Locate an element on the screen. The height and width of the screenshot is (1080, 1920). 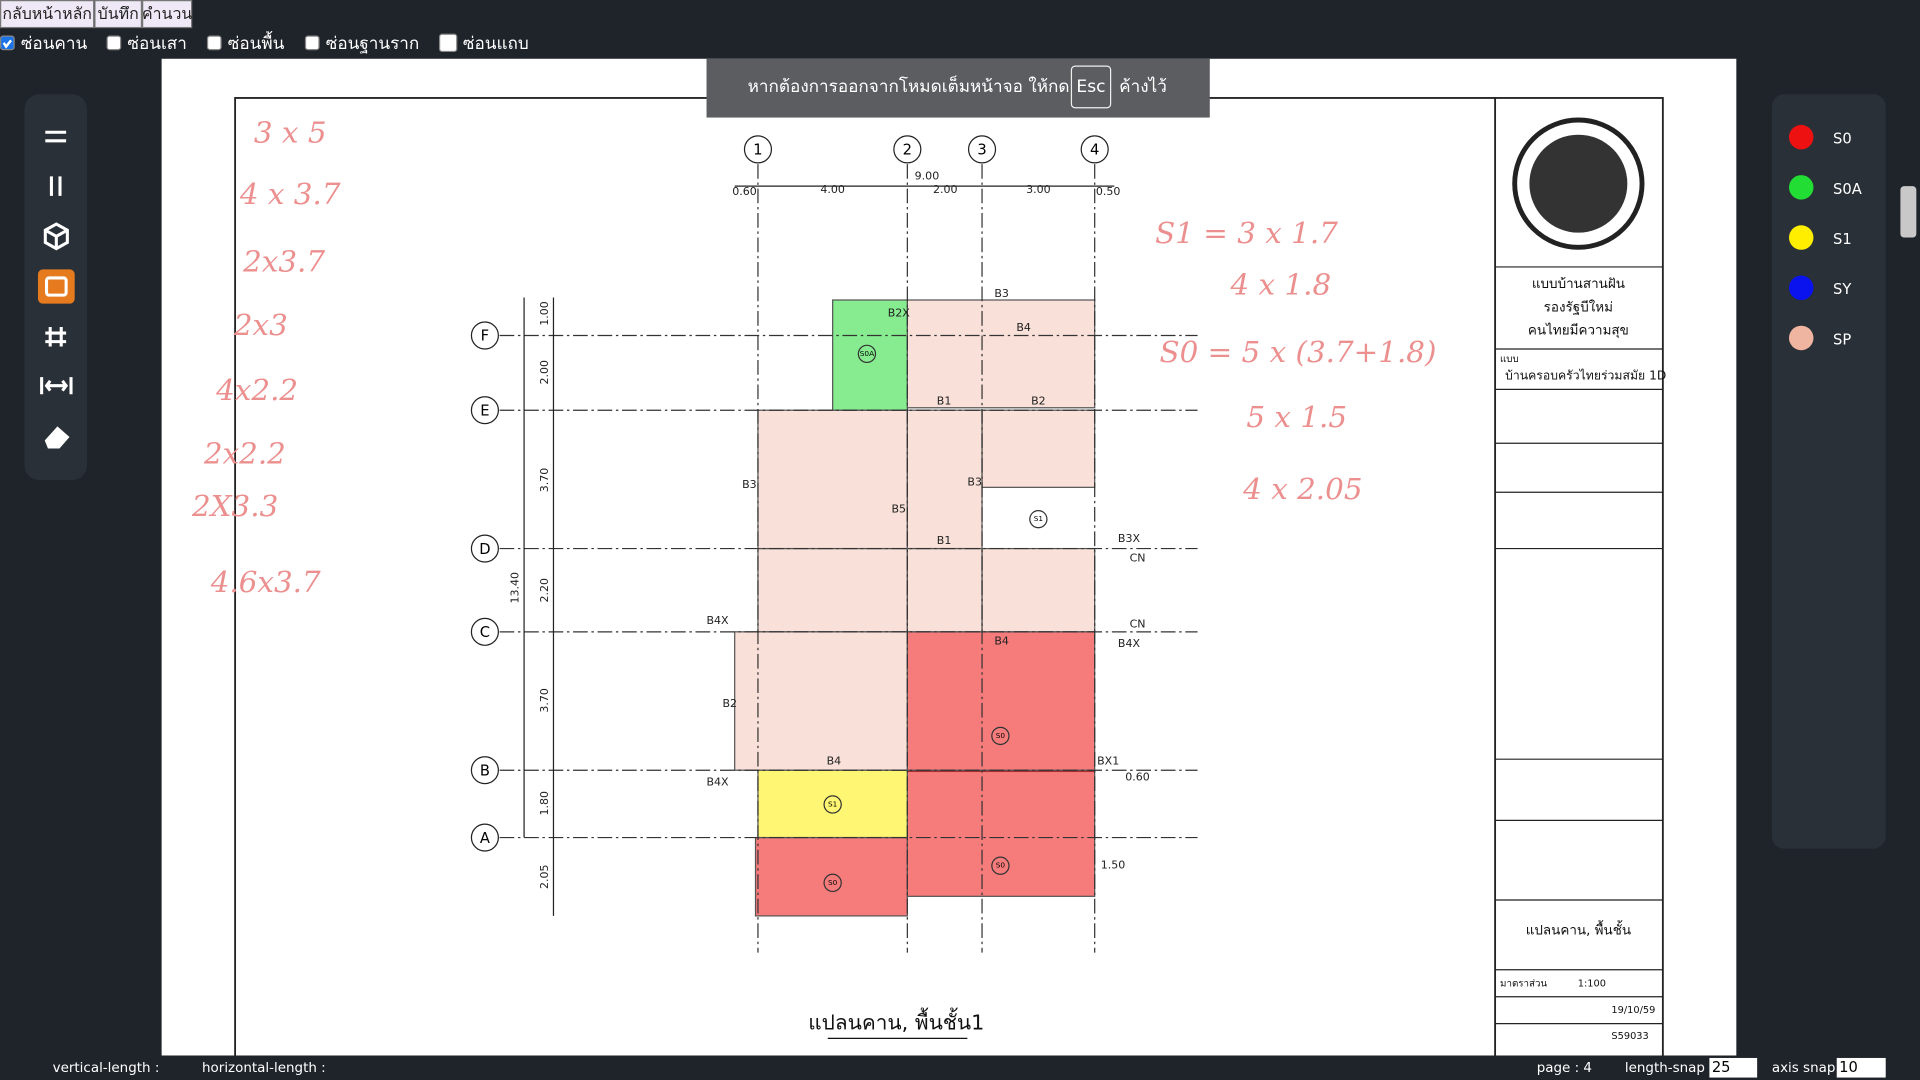
horizontal-length: horizontal-length : is located at coordinates (264, 1068).